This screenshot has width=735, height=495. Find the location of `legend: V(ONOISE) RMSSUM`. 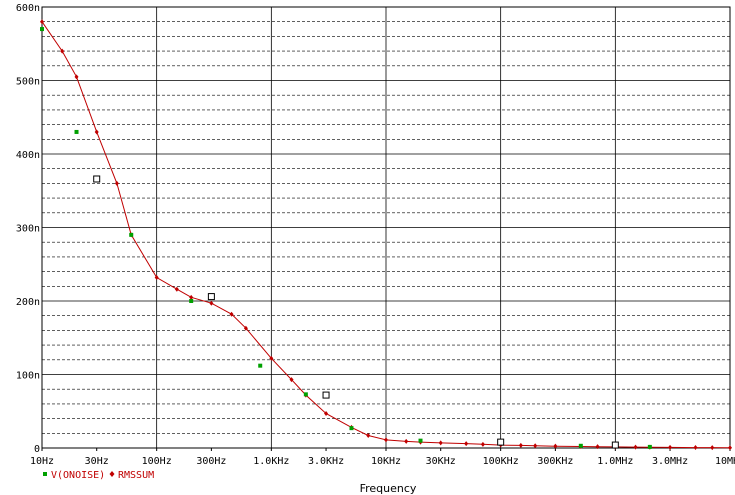

legend: V(ONOISE) RMSSUM is located at coordinates (98, 475).